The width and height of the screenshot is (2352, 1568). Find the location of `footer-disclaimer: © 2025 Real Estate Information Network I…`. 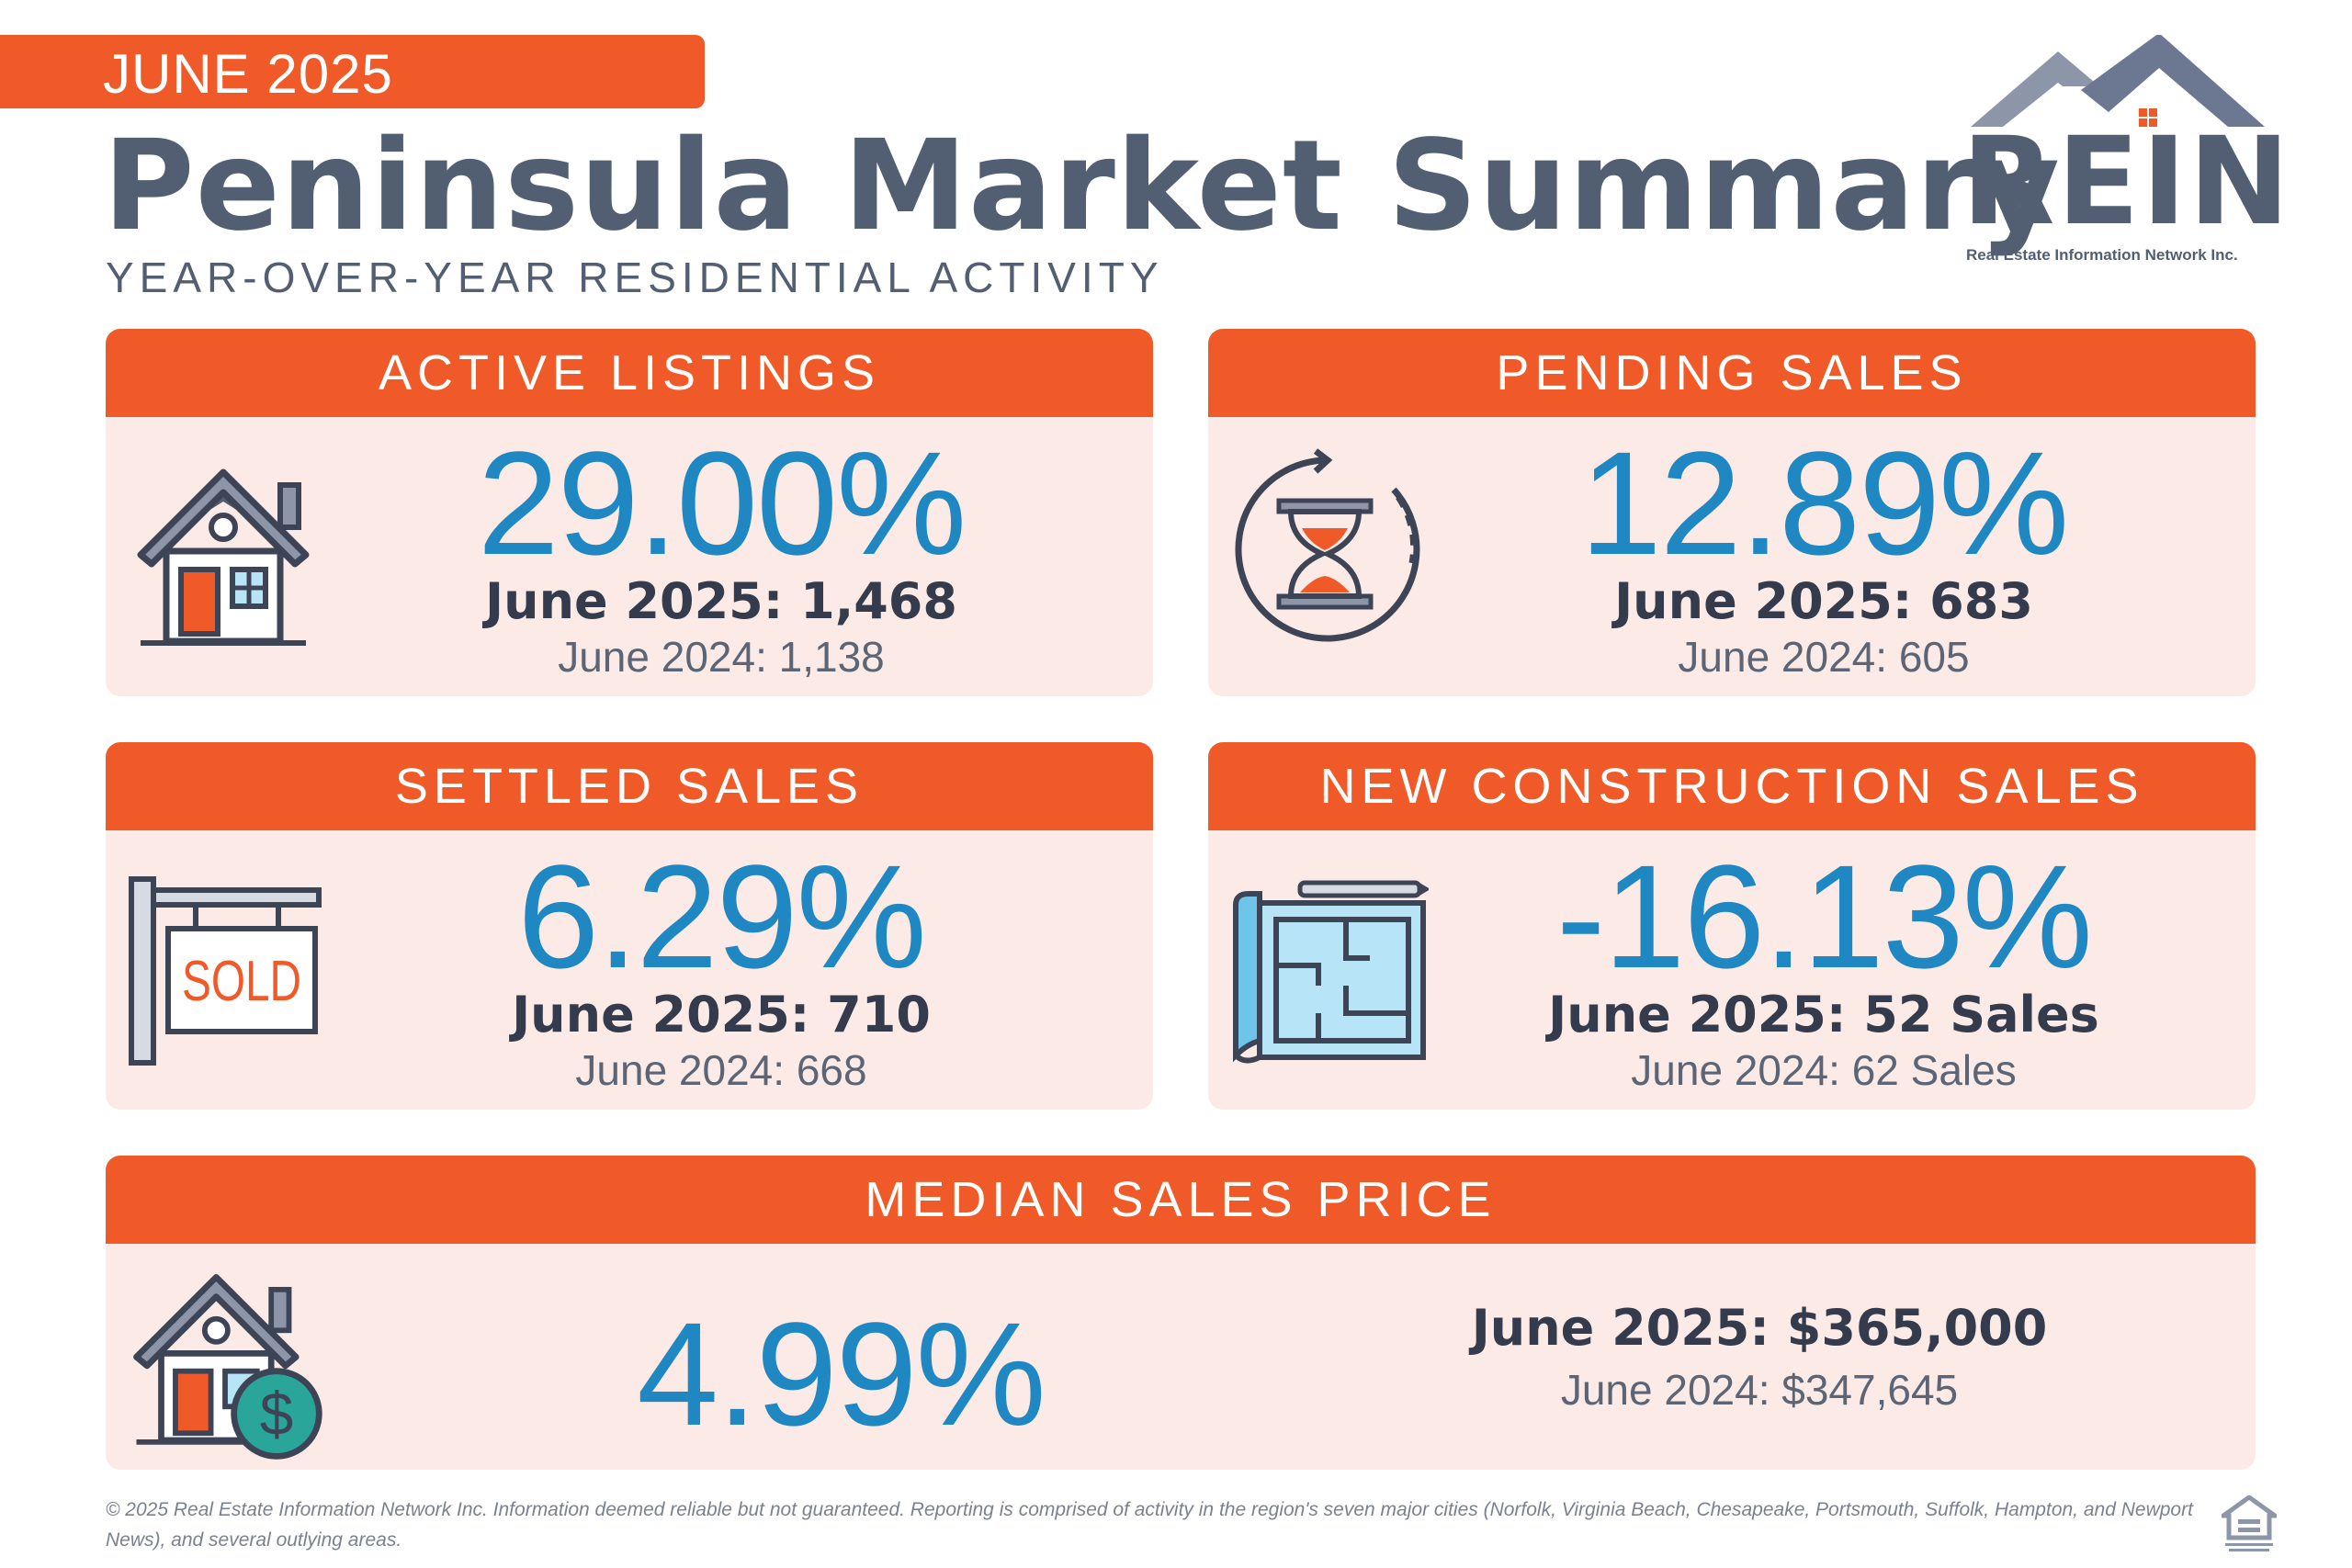

footer-disclaimer: © 2025 Real Estate Information Network I… is located at coordinates (1150, 1525).